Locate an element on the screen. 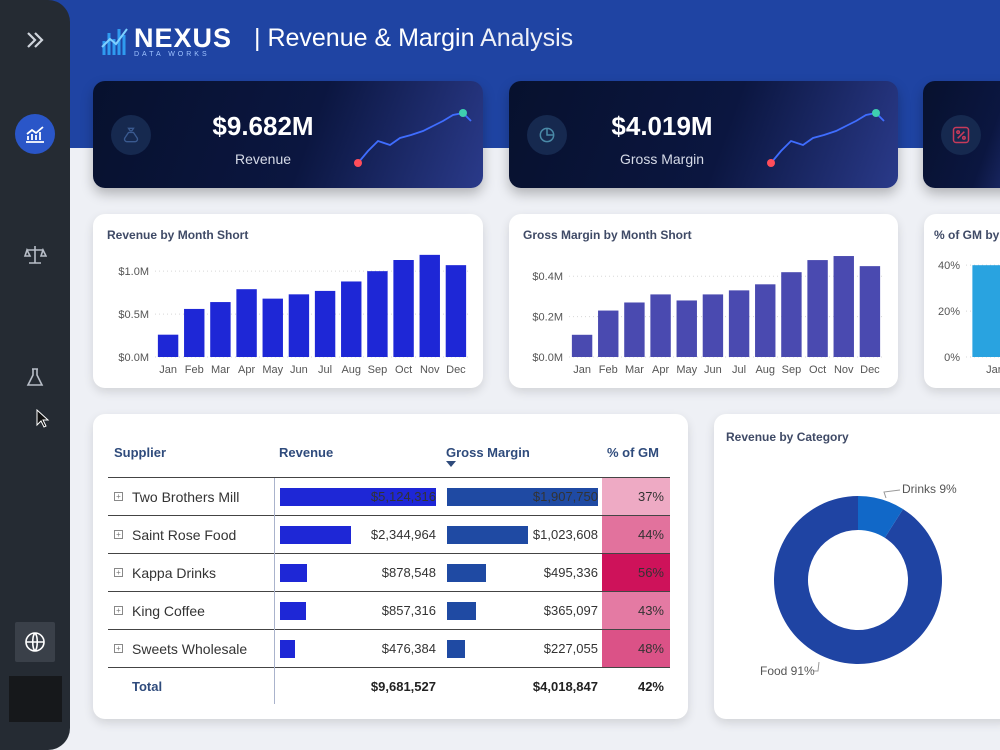  table-row: + King Coffee $857,316 $365,097 43% is located at coordinates (389, 611).